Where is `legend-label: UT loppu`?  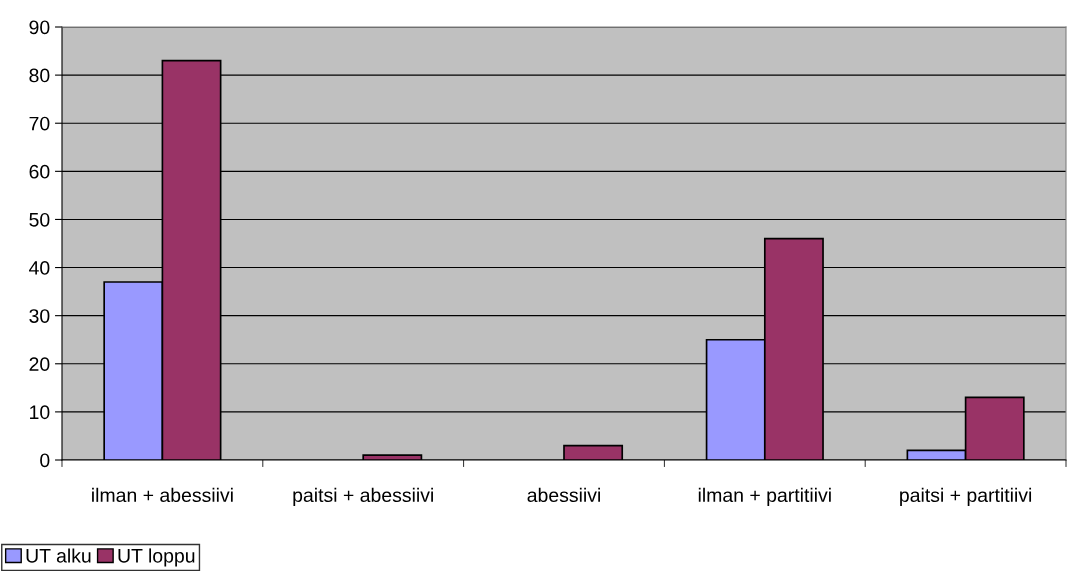
legend-label: UT loppu is located at coordinates (156, 557).